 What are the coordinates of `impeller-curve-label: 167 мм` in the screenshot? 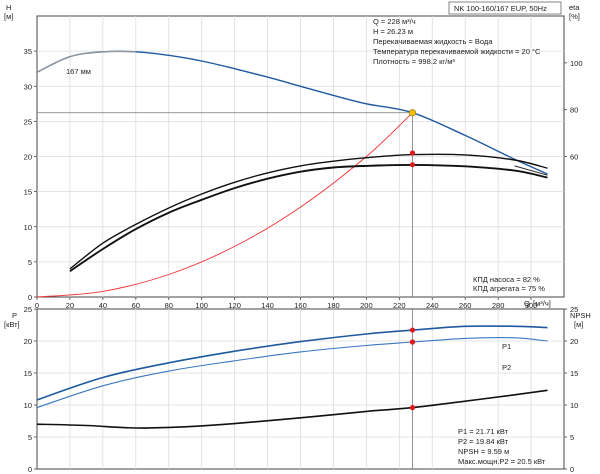 It's located at (78, 71).